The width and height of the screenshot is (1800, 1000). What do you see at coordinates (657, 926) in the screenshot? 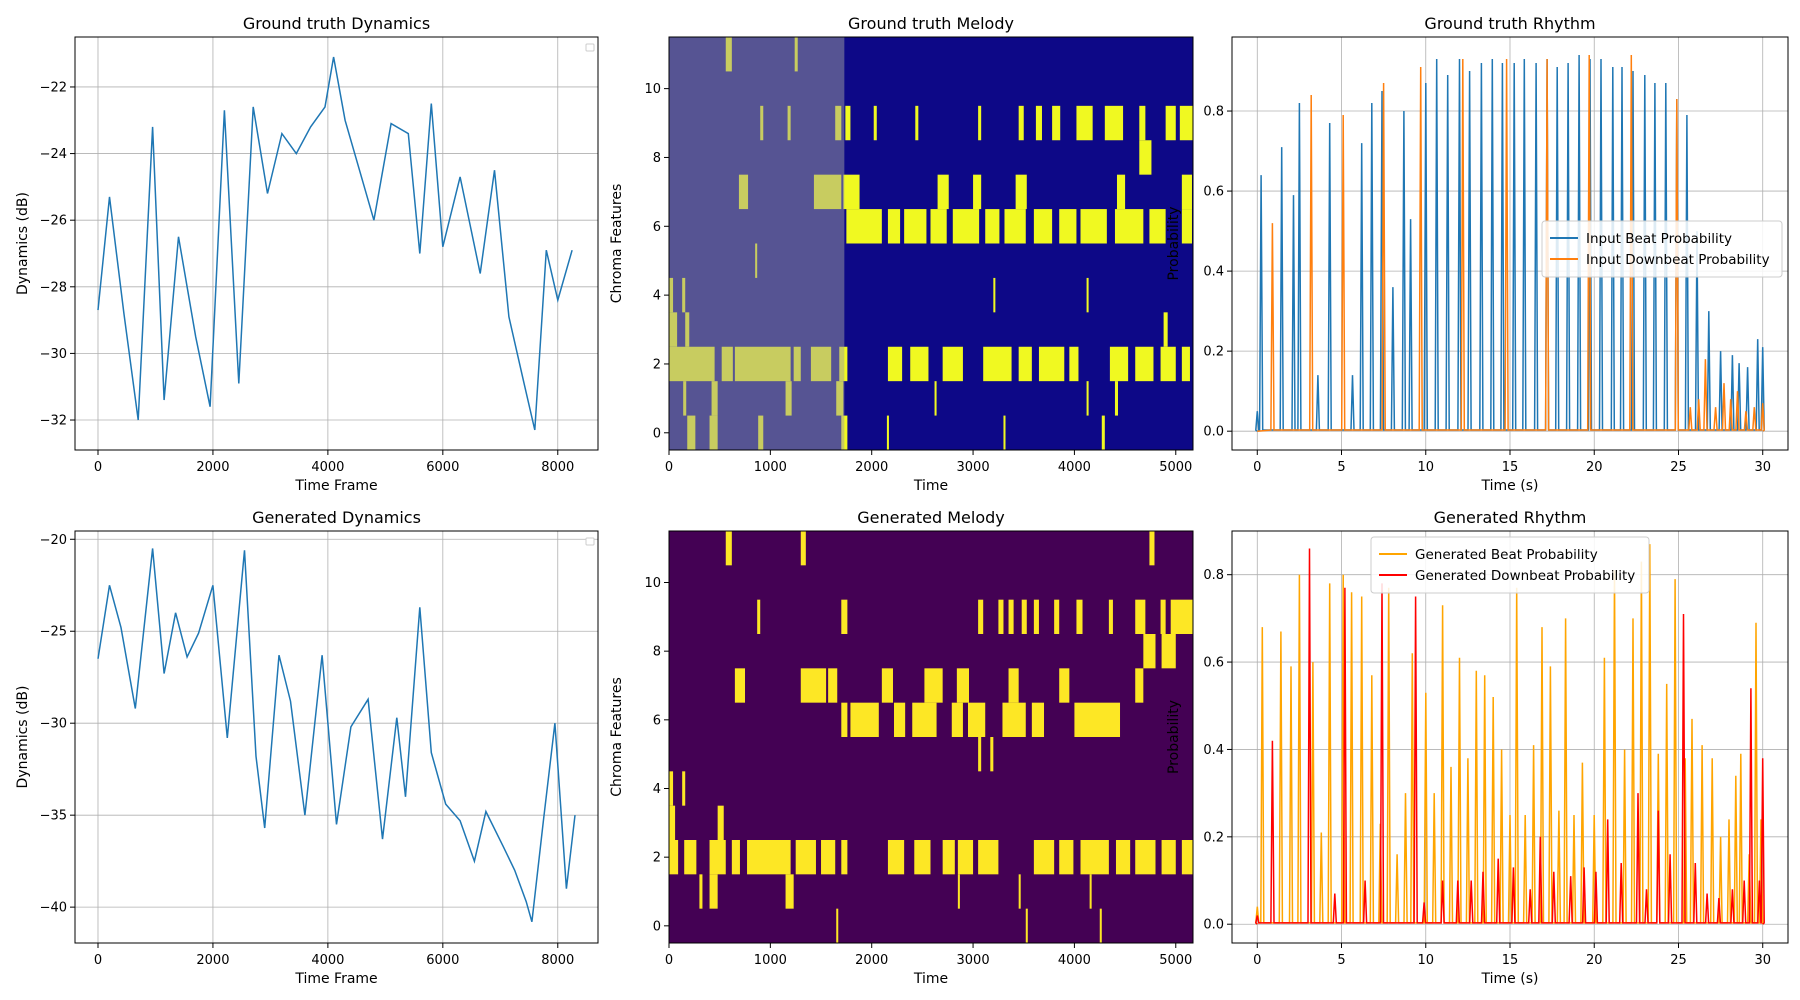
I see `y-tick-label: 0` at bounding box center [657, 926].